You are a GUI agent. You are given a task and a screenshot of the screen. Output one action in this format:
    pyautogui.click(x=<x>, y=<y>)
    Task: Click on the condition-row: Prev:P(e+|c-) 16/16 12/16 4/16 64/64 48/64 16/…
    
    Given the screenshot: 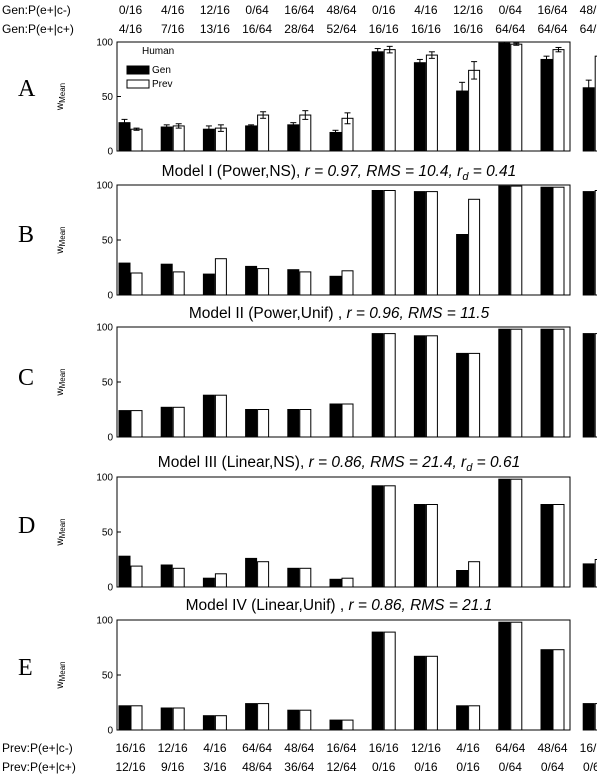 What is the action you would take?
    pyautogui.click(x=299, y=748)
    